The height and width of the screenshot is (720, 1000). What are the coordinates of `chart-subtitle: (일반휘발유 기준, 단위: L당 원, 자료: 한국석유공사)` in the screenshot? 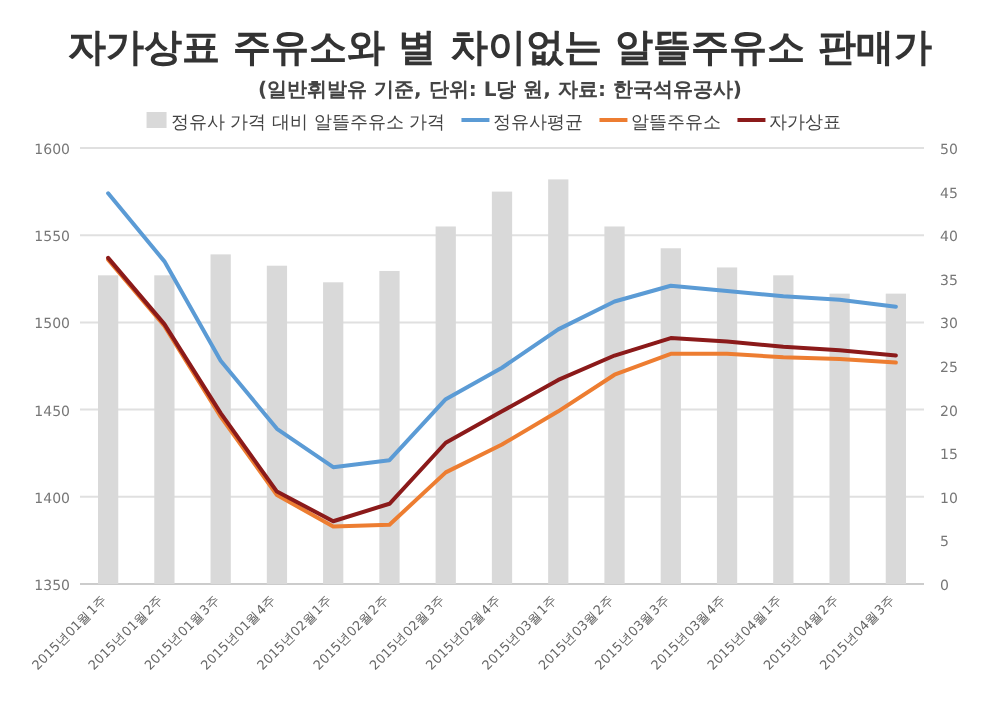 It's located at (500, 91).